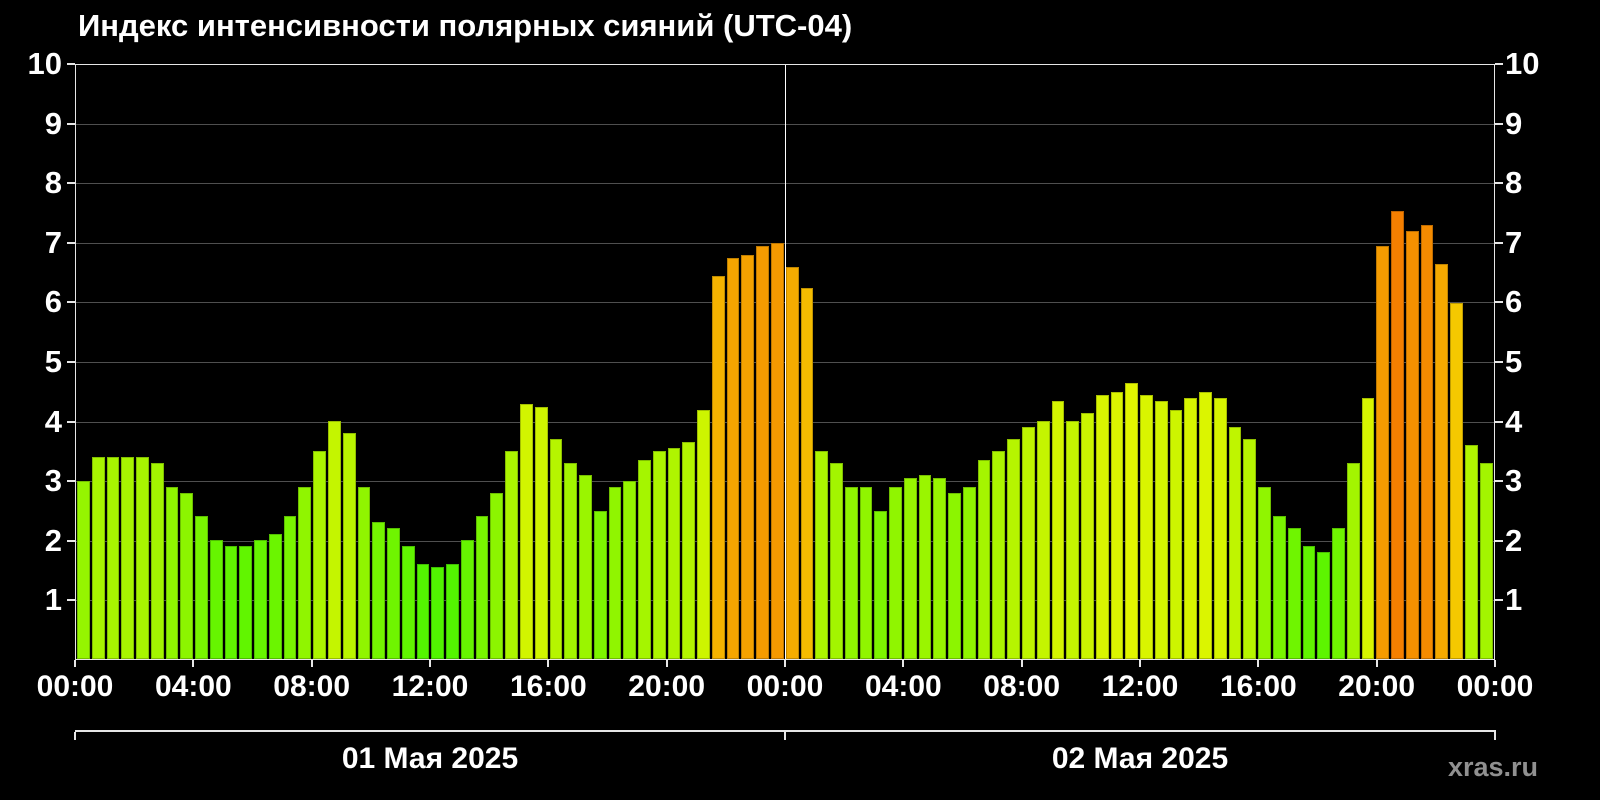 This screenshot has width=1600, height=800. What do you see at coordinates (53, 600) in the screenshot?
I see `y-tick-label-left: 1` at bounding box center [53, 600].